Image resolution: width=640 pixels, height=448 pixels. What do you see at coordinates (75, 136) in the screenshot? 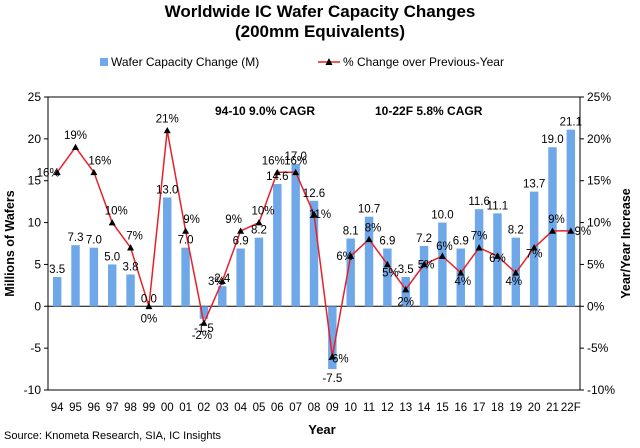
I see `pct-label-95: 19%` at bounding box center [75, 136].